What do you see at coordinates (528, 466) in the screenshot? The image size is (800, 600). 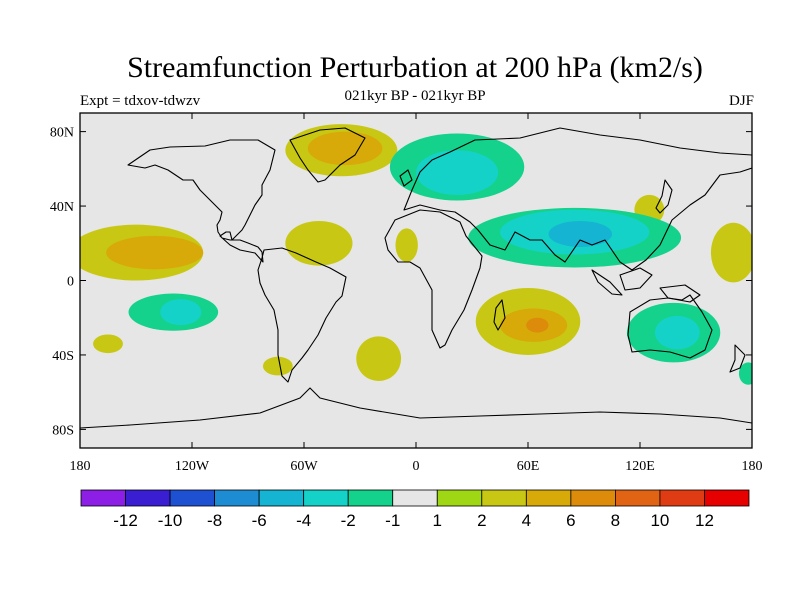 I see `lon-tick-label: 60E` at bounding box center [528, 466].